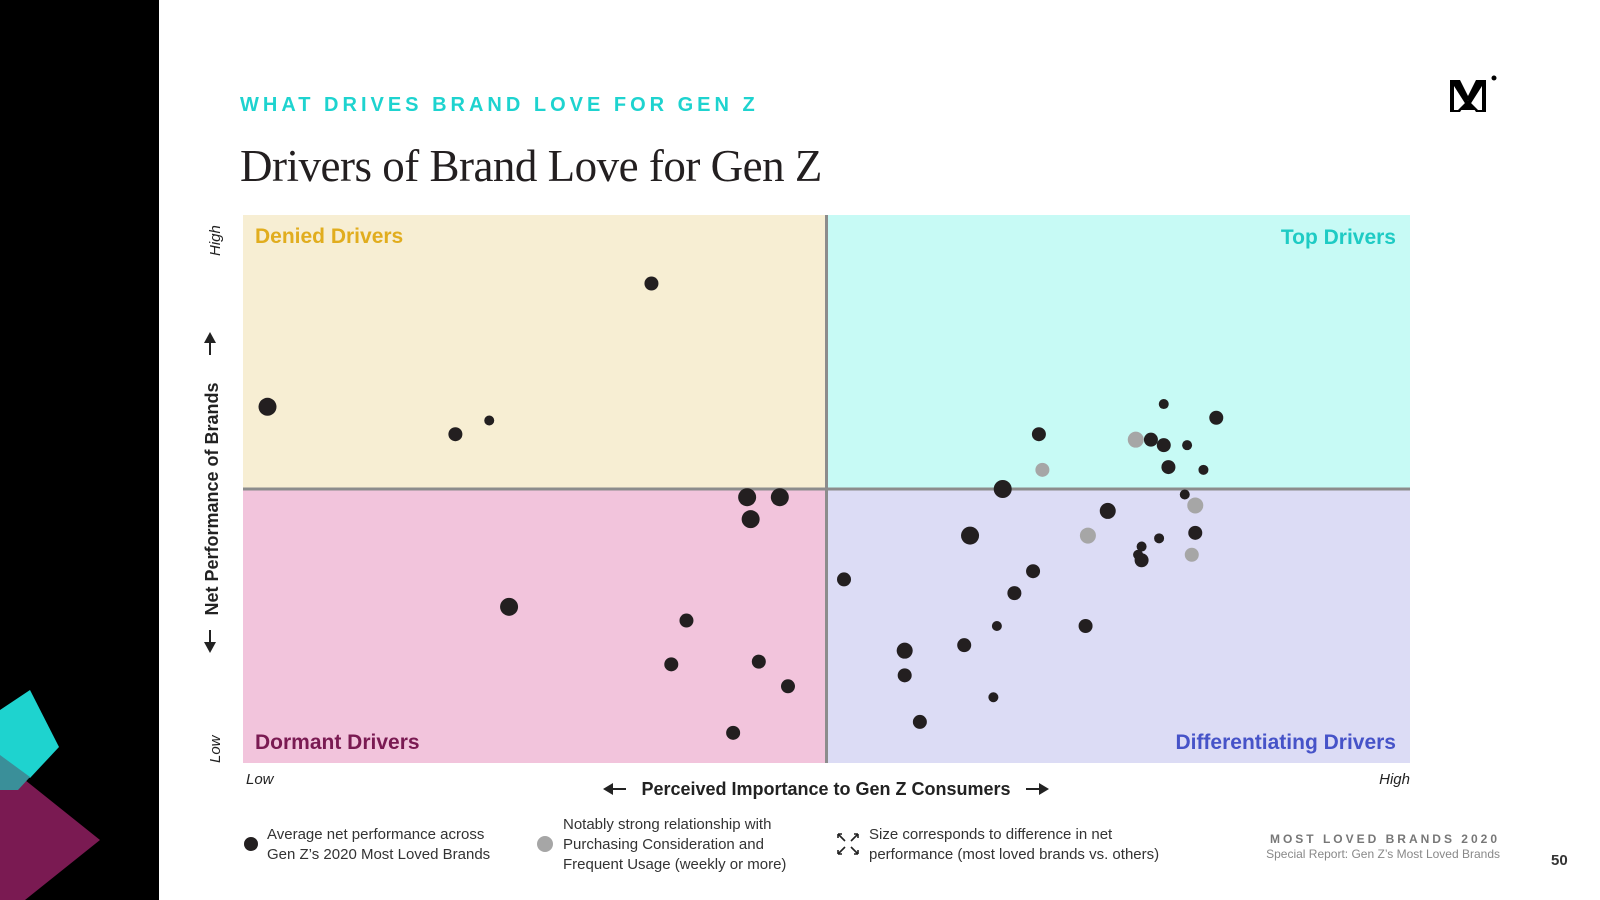  What do you see at coordinates (1559, 860) in the screenshot?
I see `page-number: 50` at bounding box center [1559, 860].